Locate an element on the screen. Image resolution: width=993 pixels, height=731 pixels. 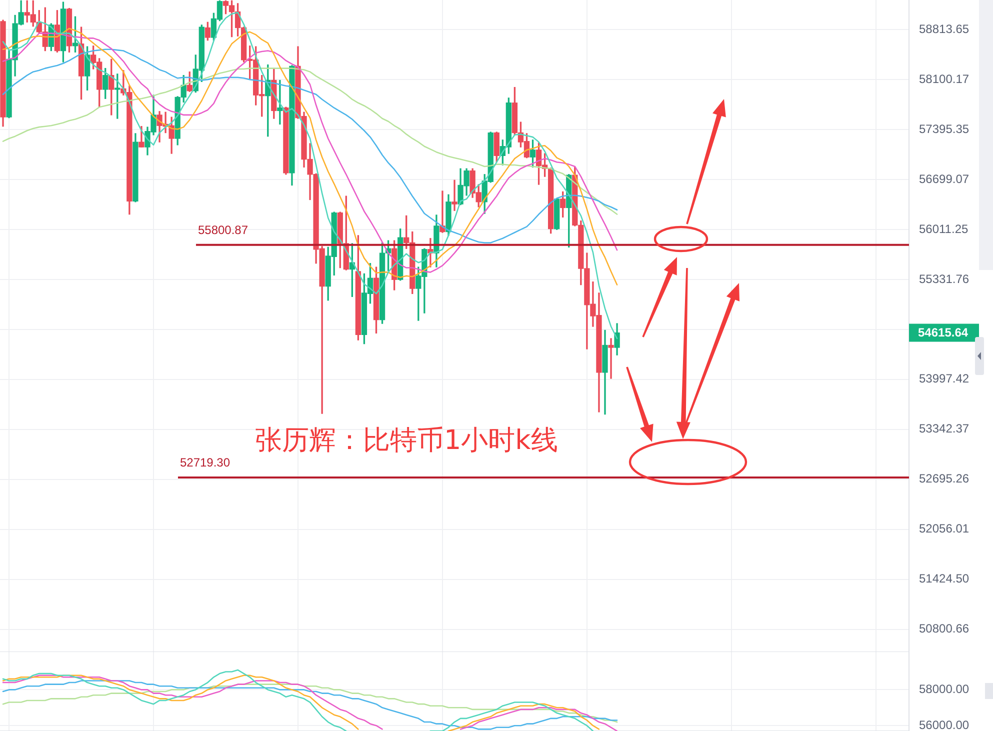
y-tick-label: 56011.25 is located at coordinates (943, 229).